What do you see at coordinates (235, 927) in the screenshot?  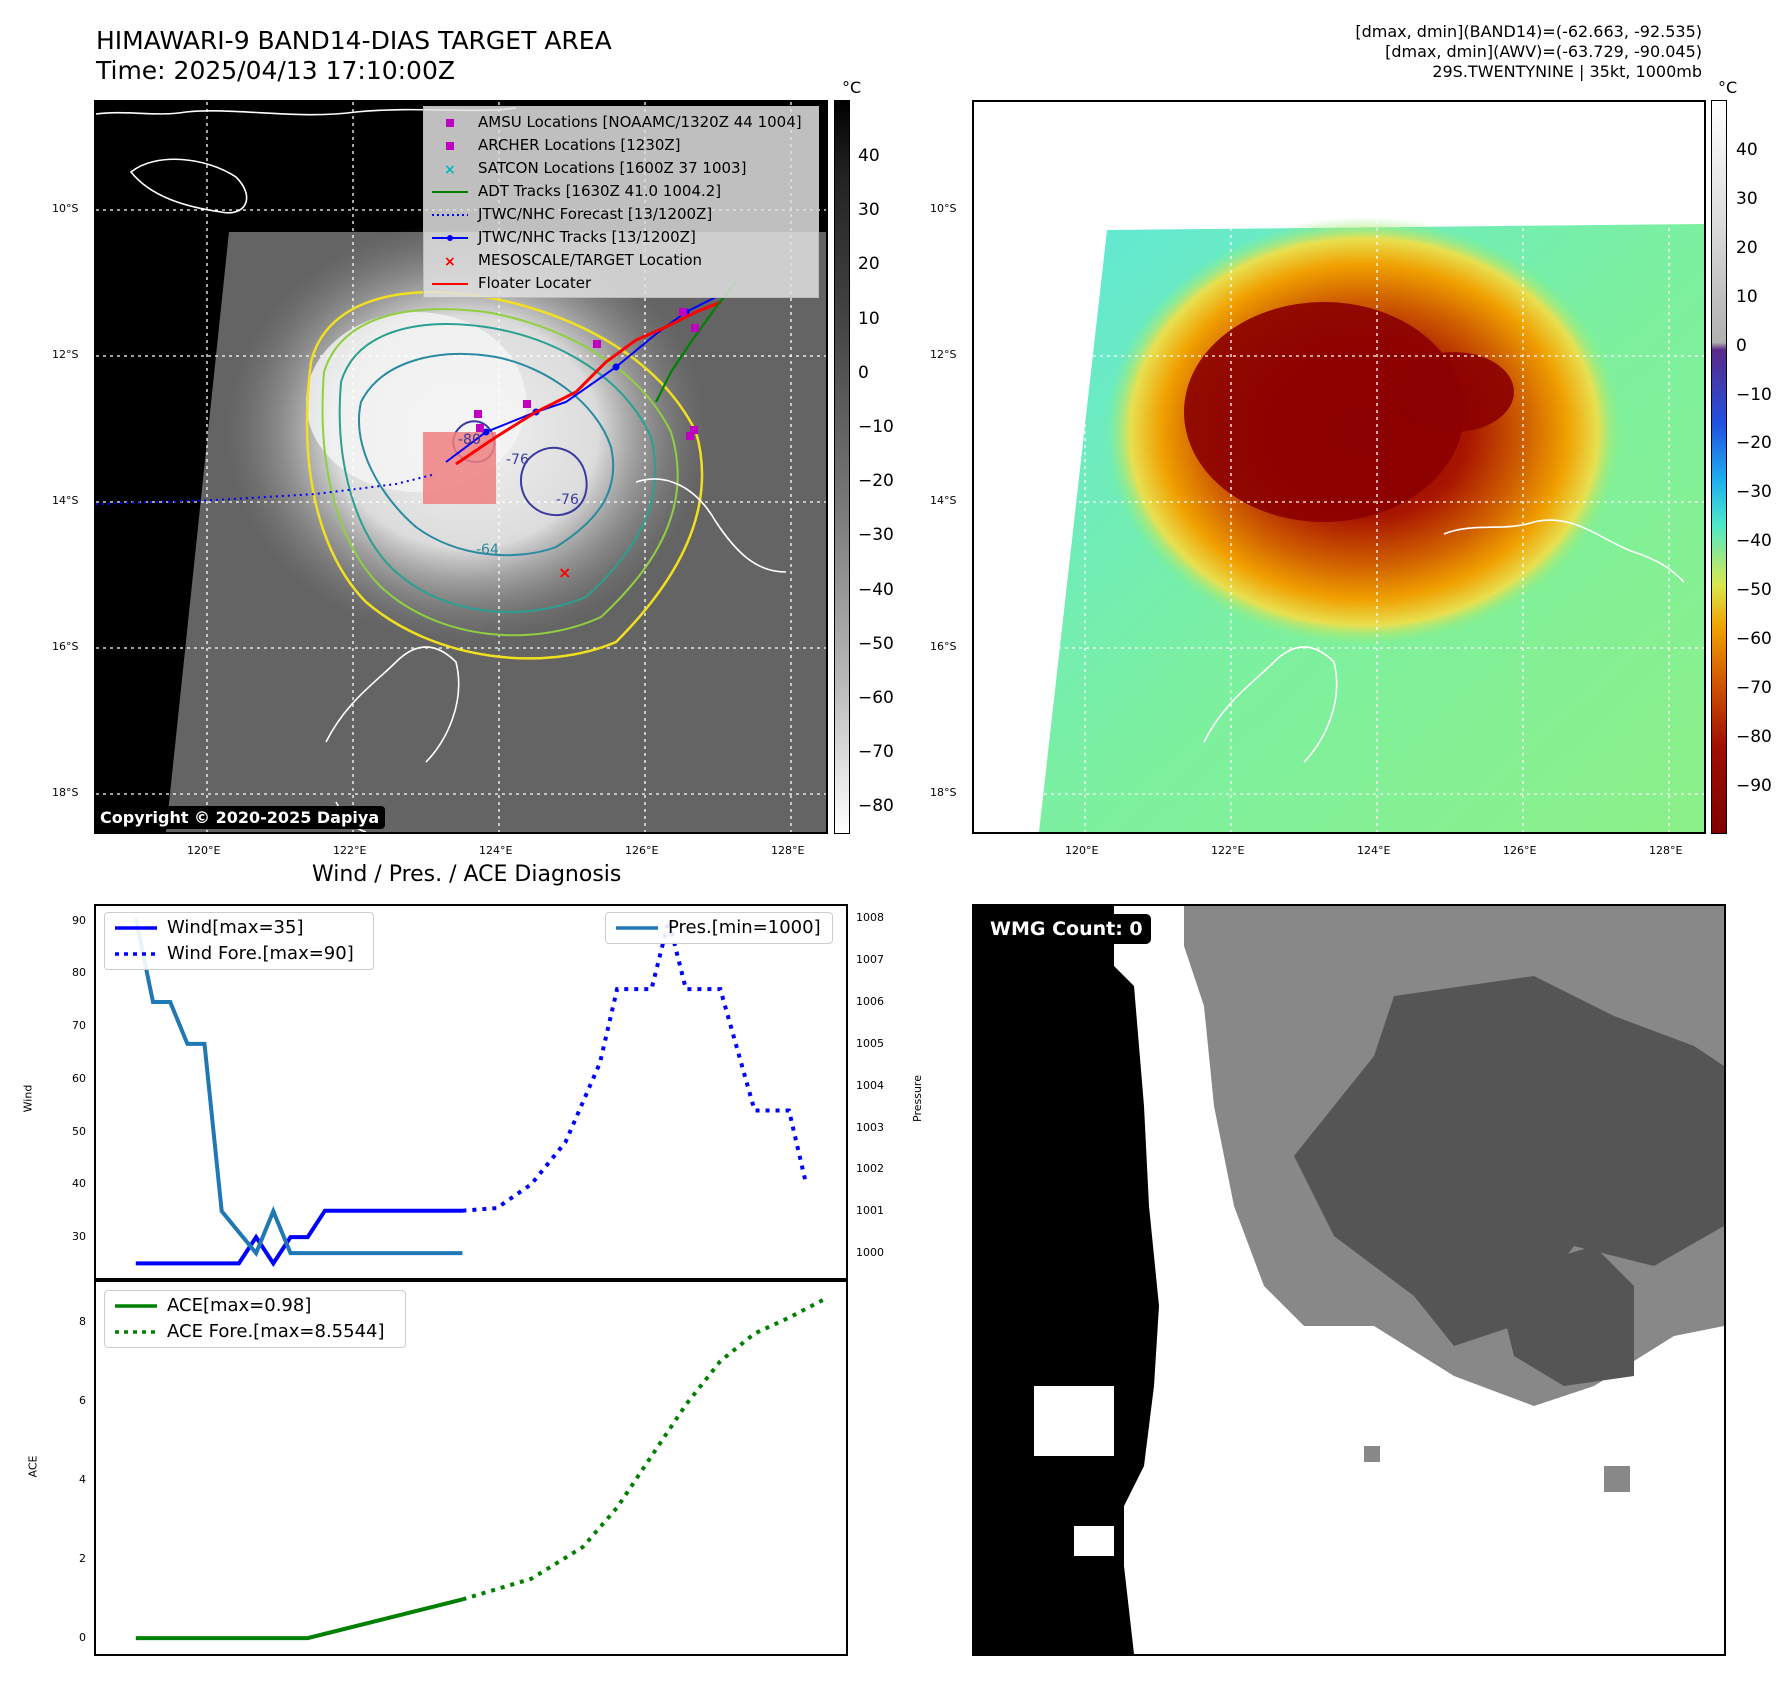 I see `legend-wind: Wind[max=35]` at bounding box center [235, 927].